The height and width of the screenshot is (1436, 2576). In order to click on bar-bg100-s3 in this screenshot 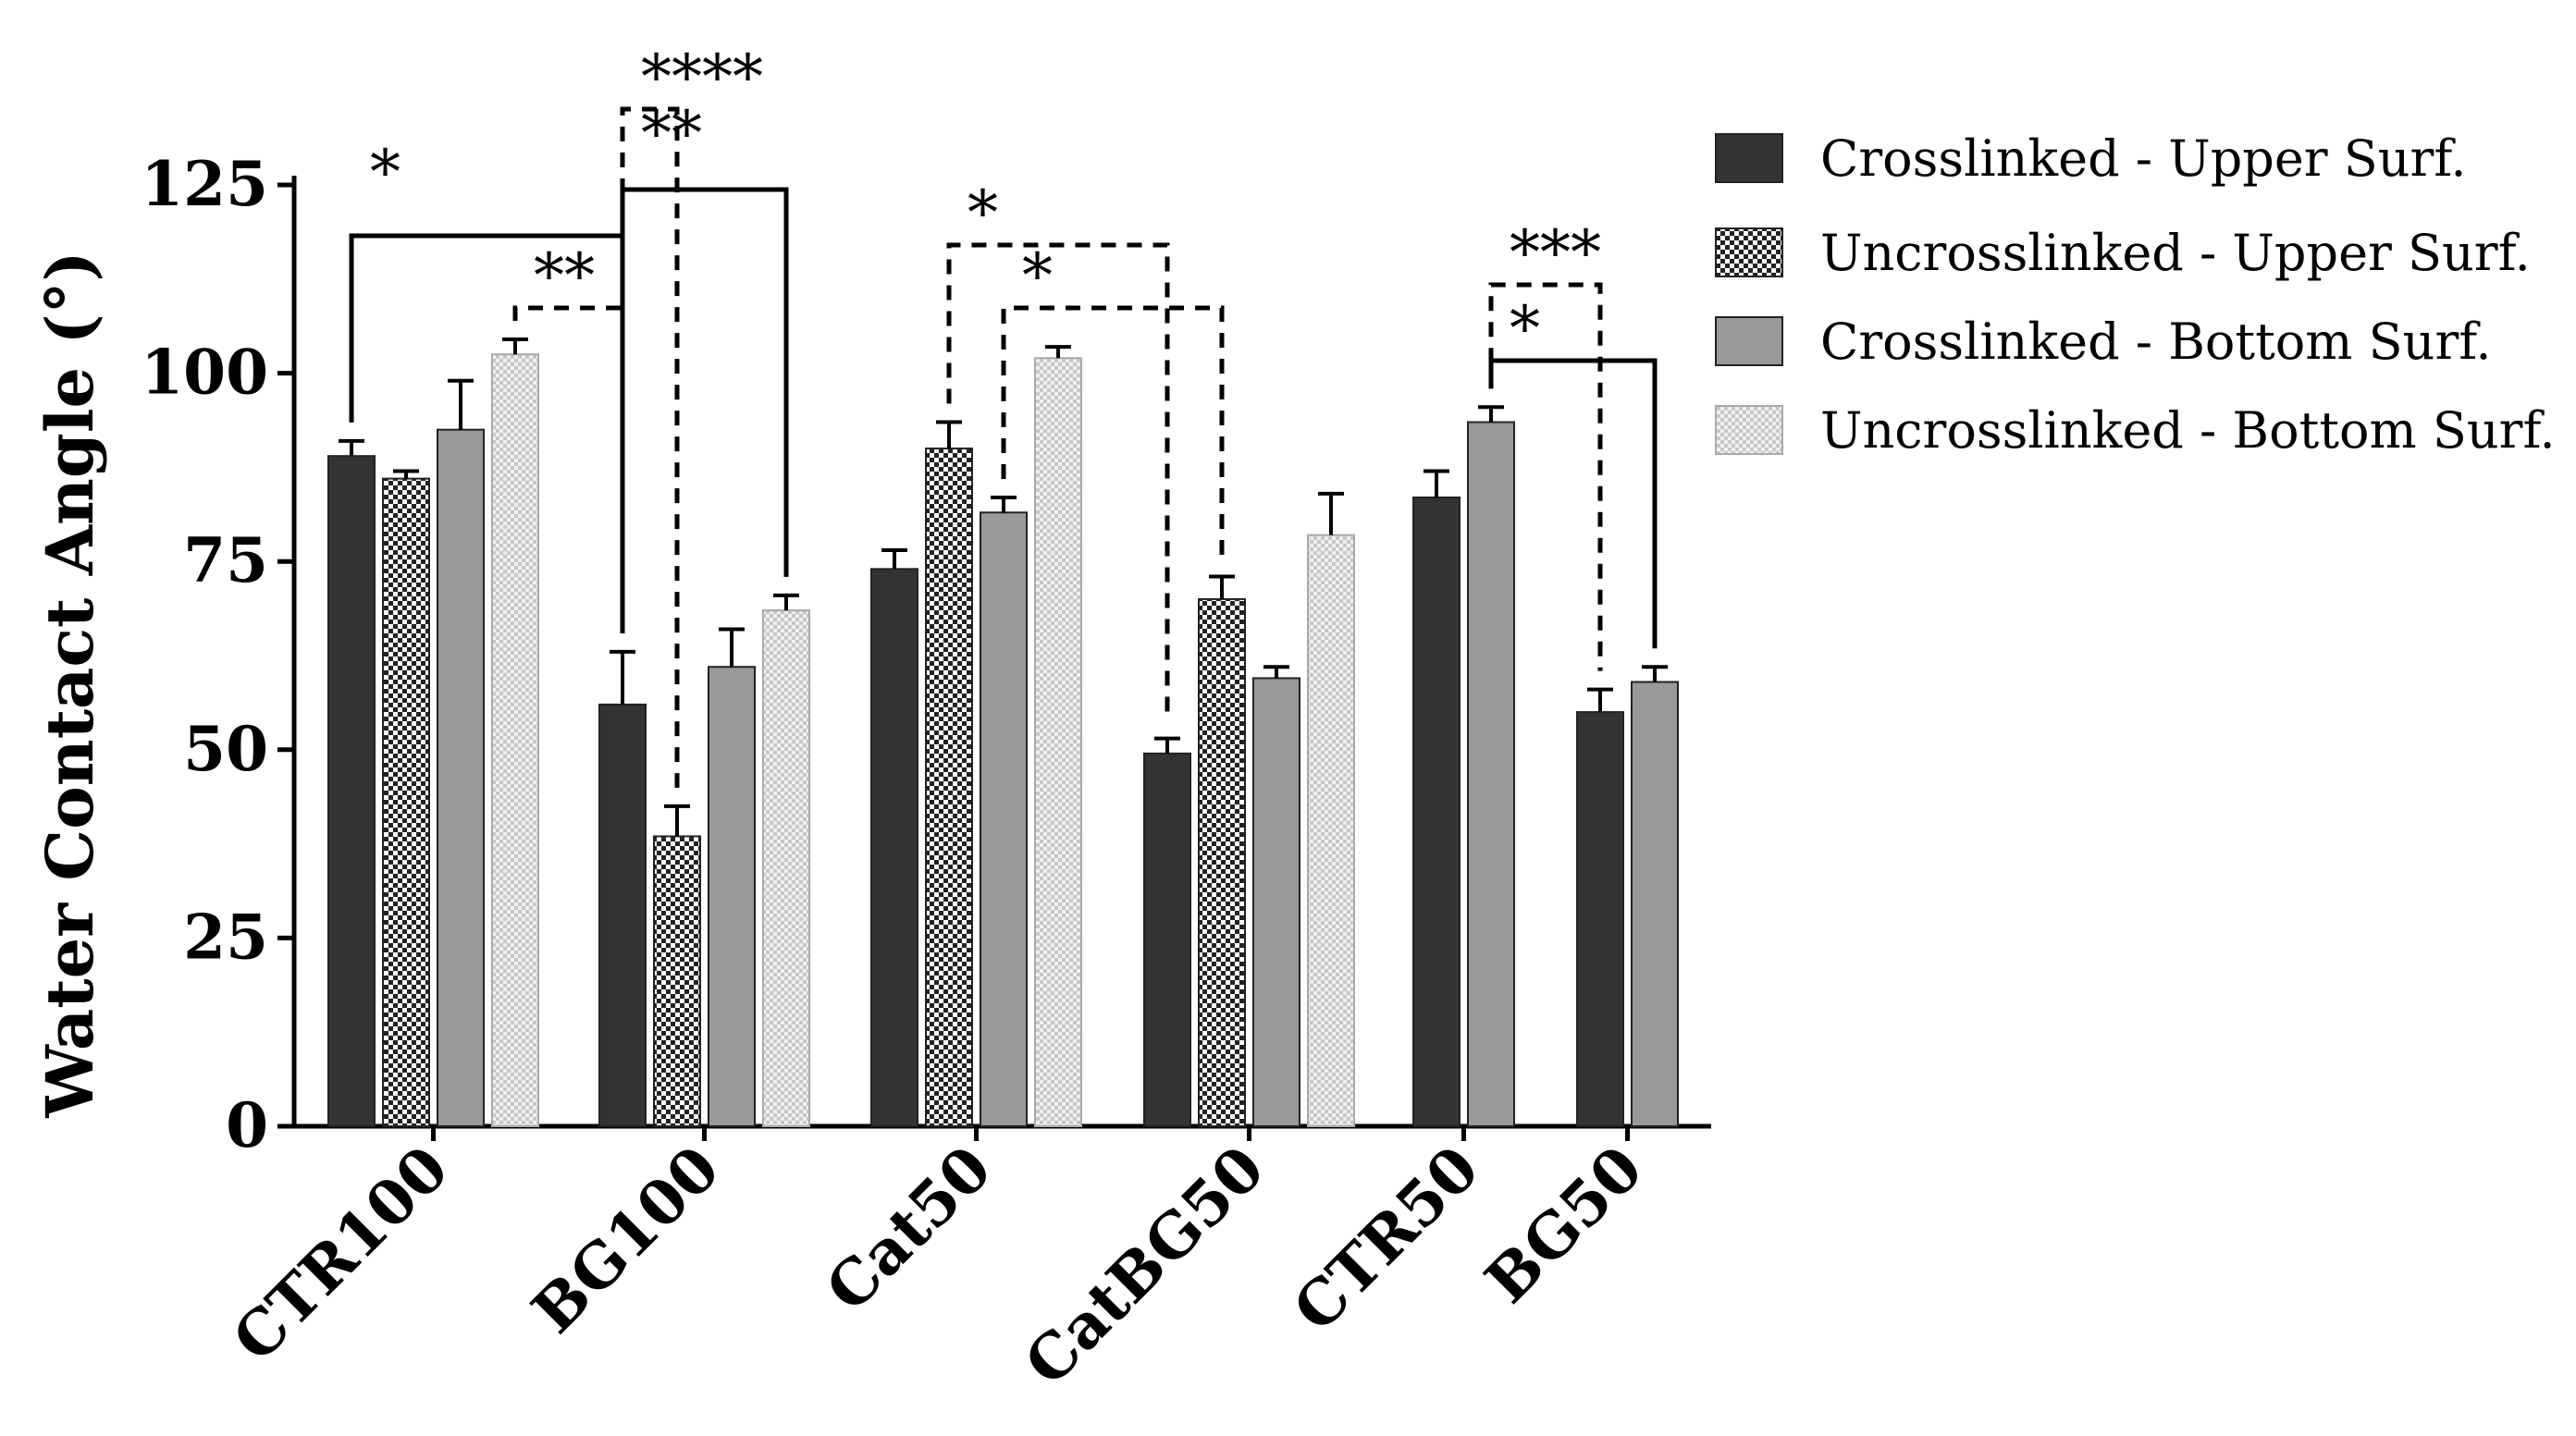, I will do `click(786, 868)`.